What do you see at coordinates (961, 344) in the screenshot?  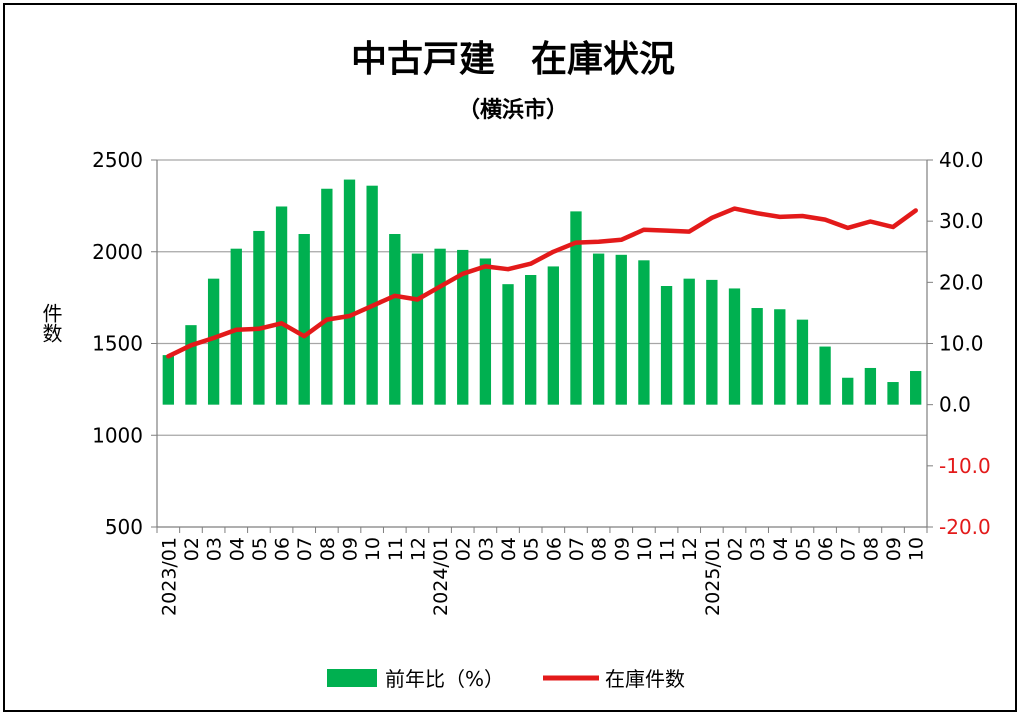 I see `right-tick-label: 10.0` at bounding box center [961, 344].